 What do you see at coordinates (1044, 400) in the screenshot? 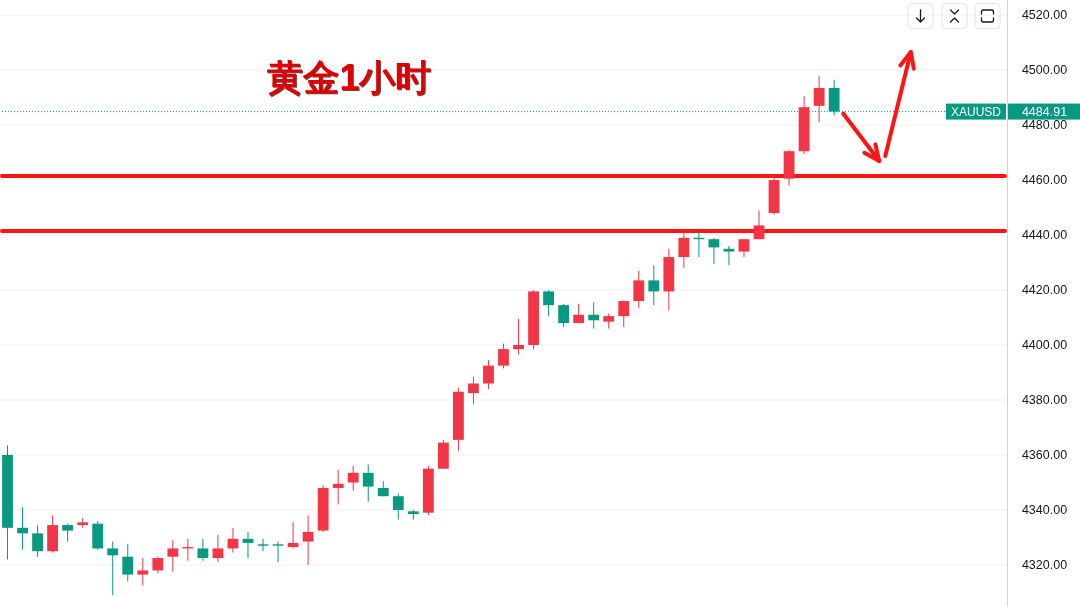
I see `y-tick-label: 4380.00` at bounding box center [1044, 400].